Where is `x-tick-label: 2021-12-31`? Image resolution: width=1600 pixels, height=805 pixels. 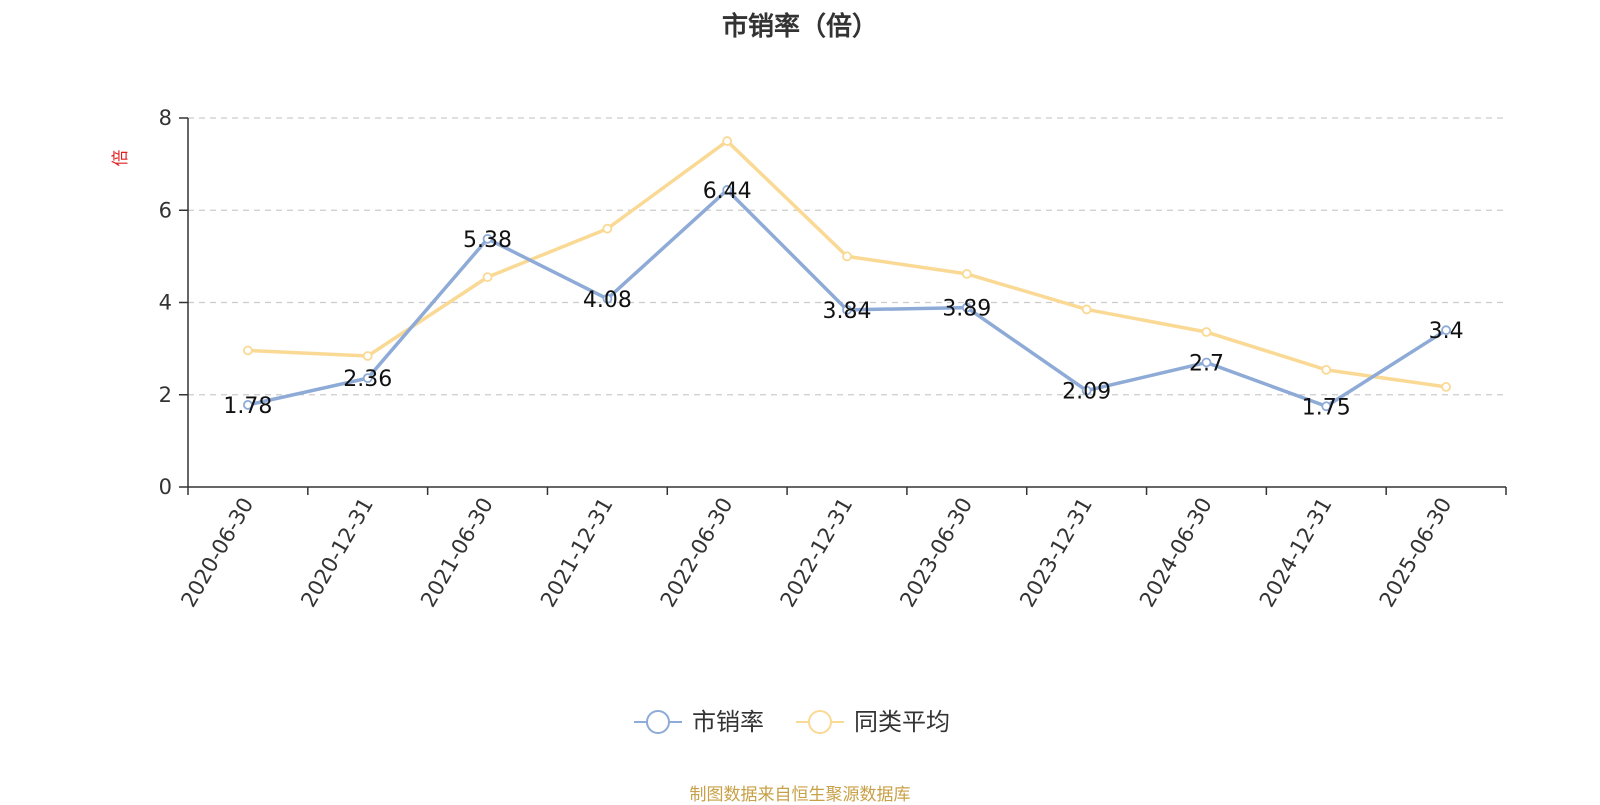
x-tick-label: 2021-12-31 is located at coordinates (577, 553).